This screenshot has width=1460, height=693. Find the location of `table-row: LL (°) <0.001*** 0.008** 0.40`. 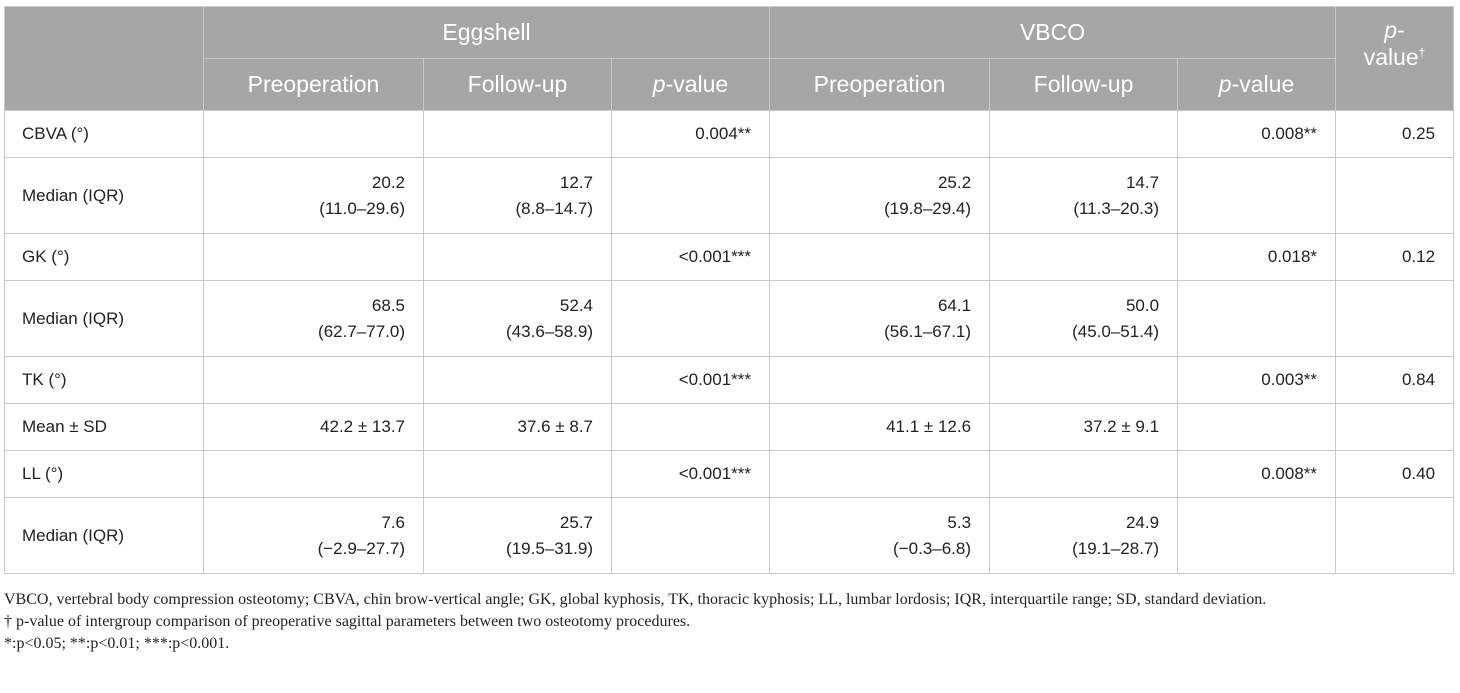

table-row: LL (°) <0.001*** 0.008** 0.40 is located at coordinates (729, 474).